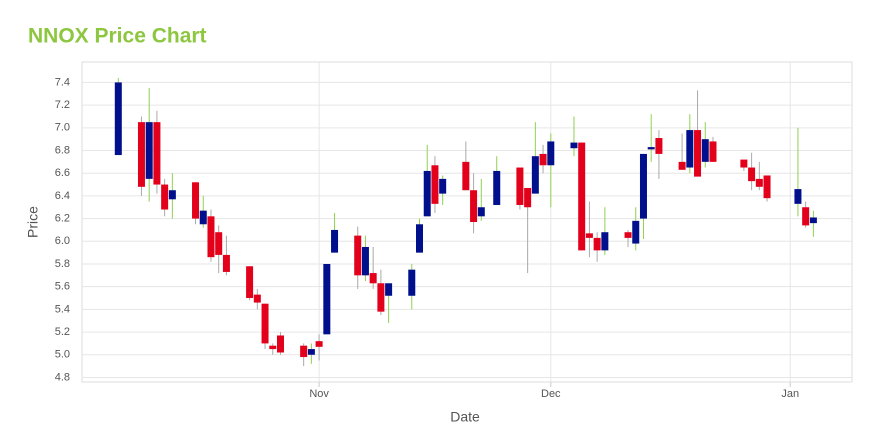 This screenshot has height=440, width=880. What do you see at coordinates (62, 196) in the screenshot?
I see `y-tick-label: 6.4` at bounding box center [62, 196].